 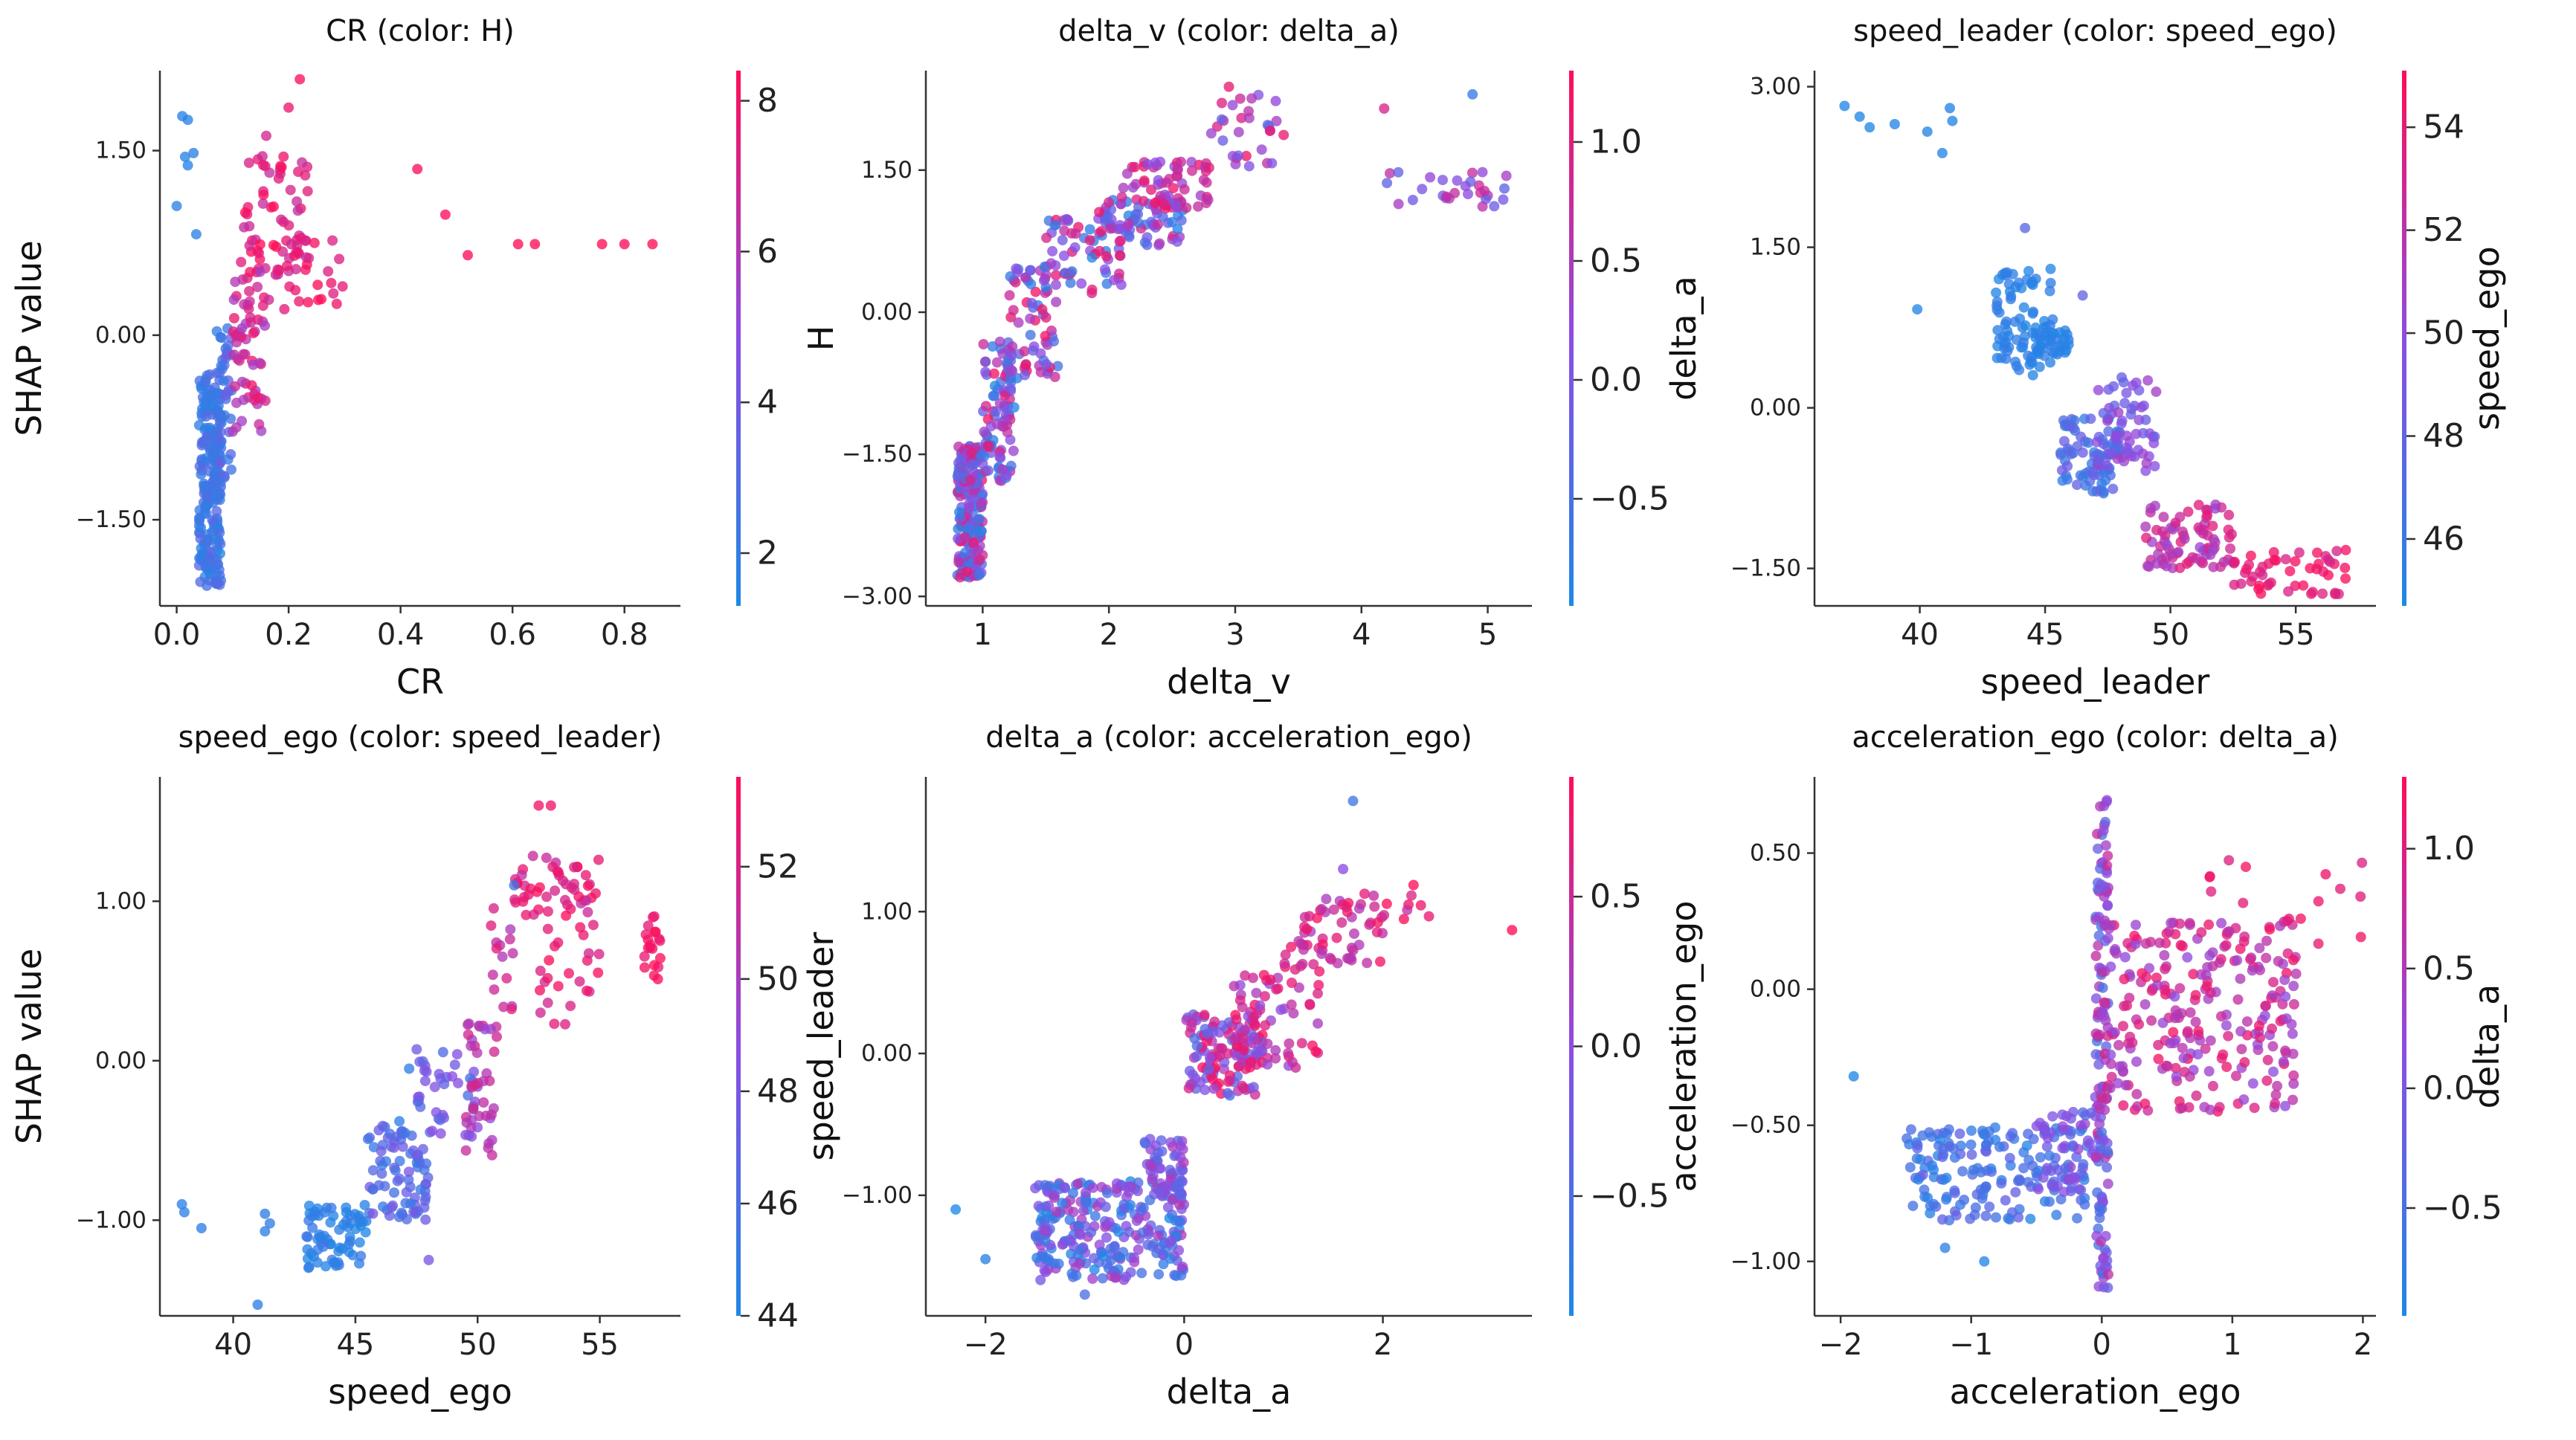 I want to click on colorbar-label: speed_leader, so click(x=821, y=1046).